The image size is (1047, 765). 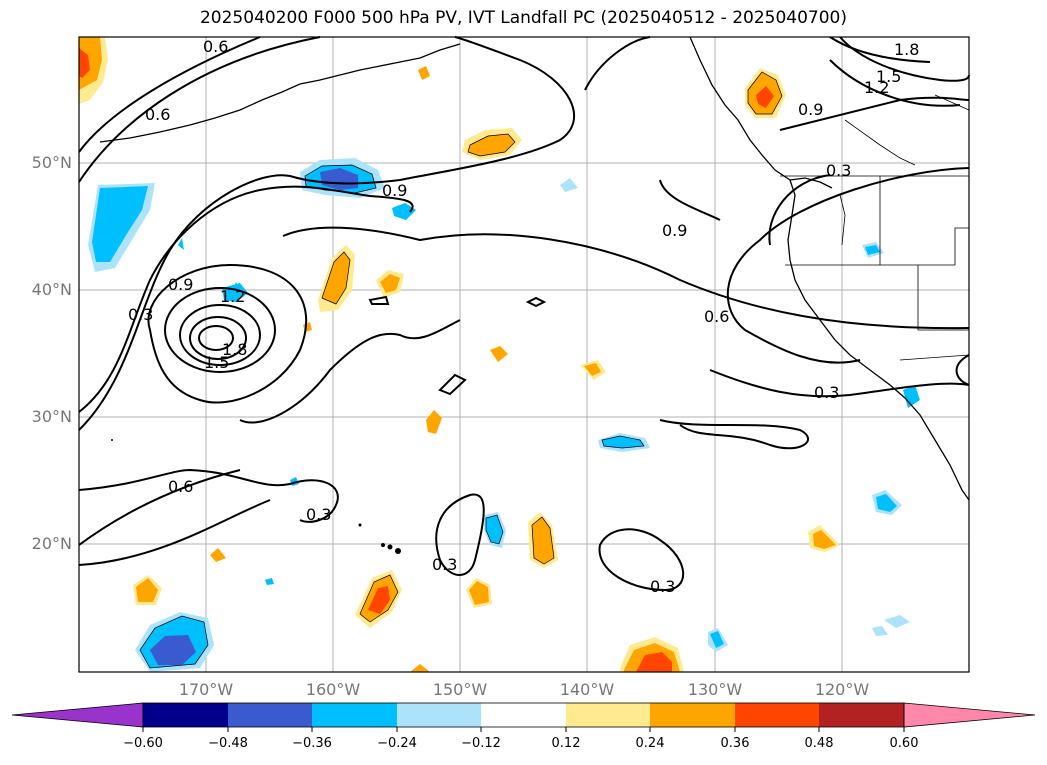 I want to click on lon-label-160w: 160°W, so click(x=333, y=689).